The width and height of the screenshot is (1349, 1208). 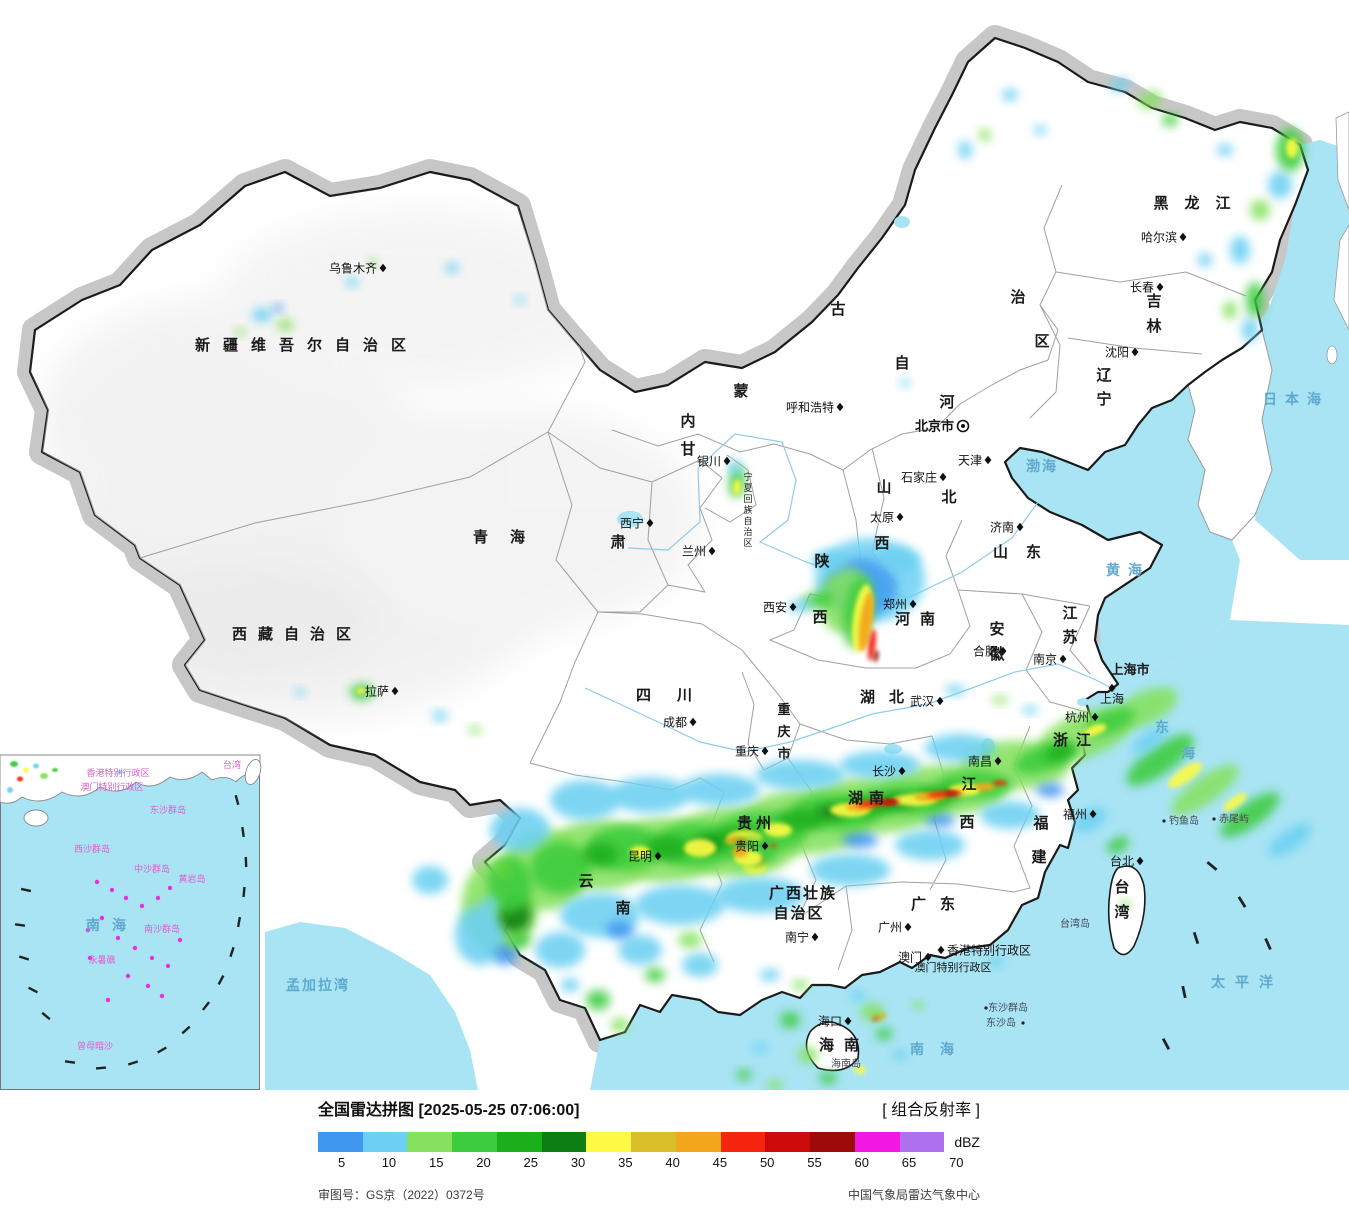 I want to click on province-label: 吉林, so click(x=1154, y=313).